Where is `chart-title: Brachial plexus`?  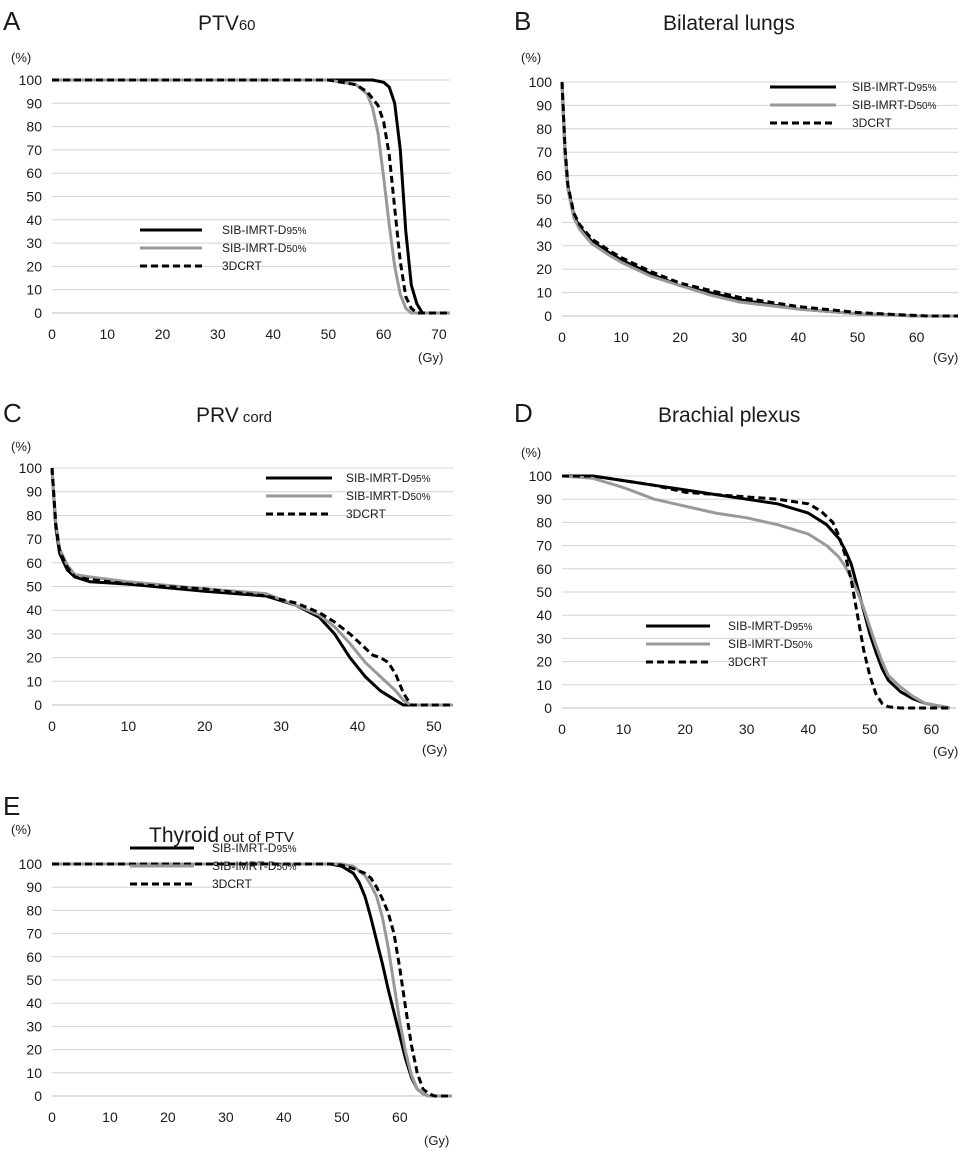 chart-title: Brachial plexus is located at coordinates (729, 415).